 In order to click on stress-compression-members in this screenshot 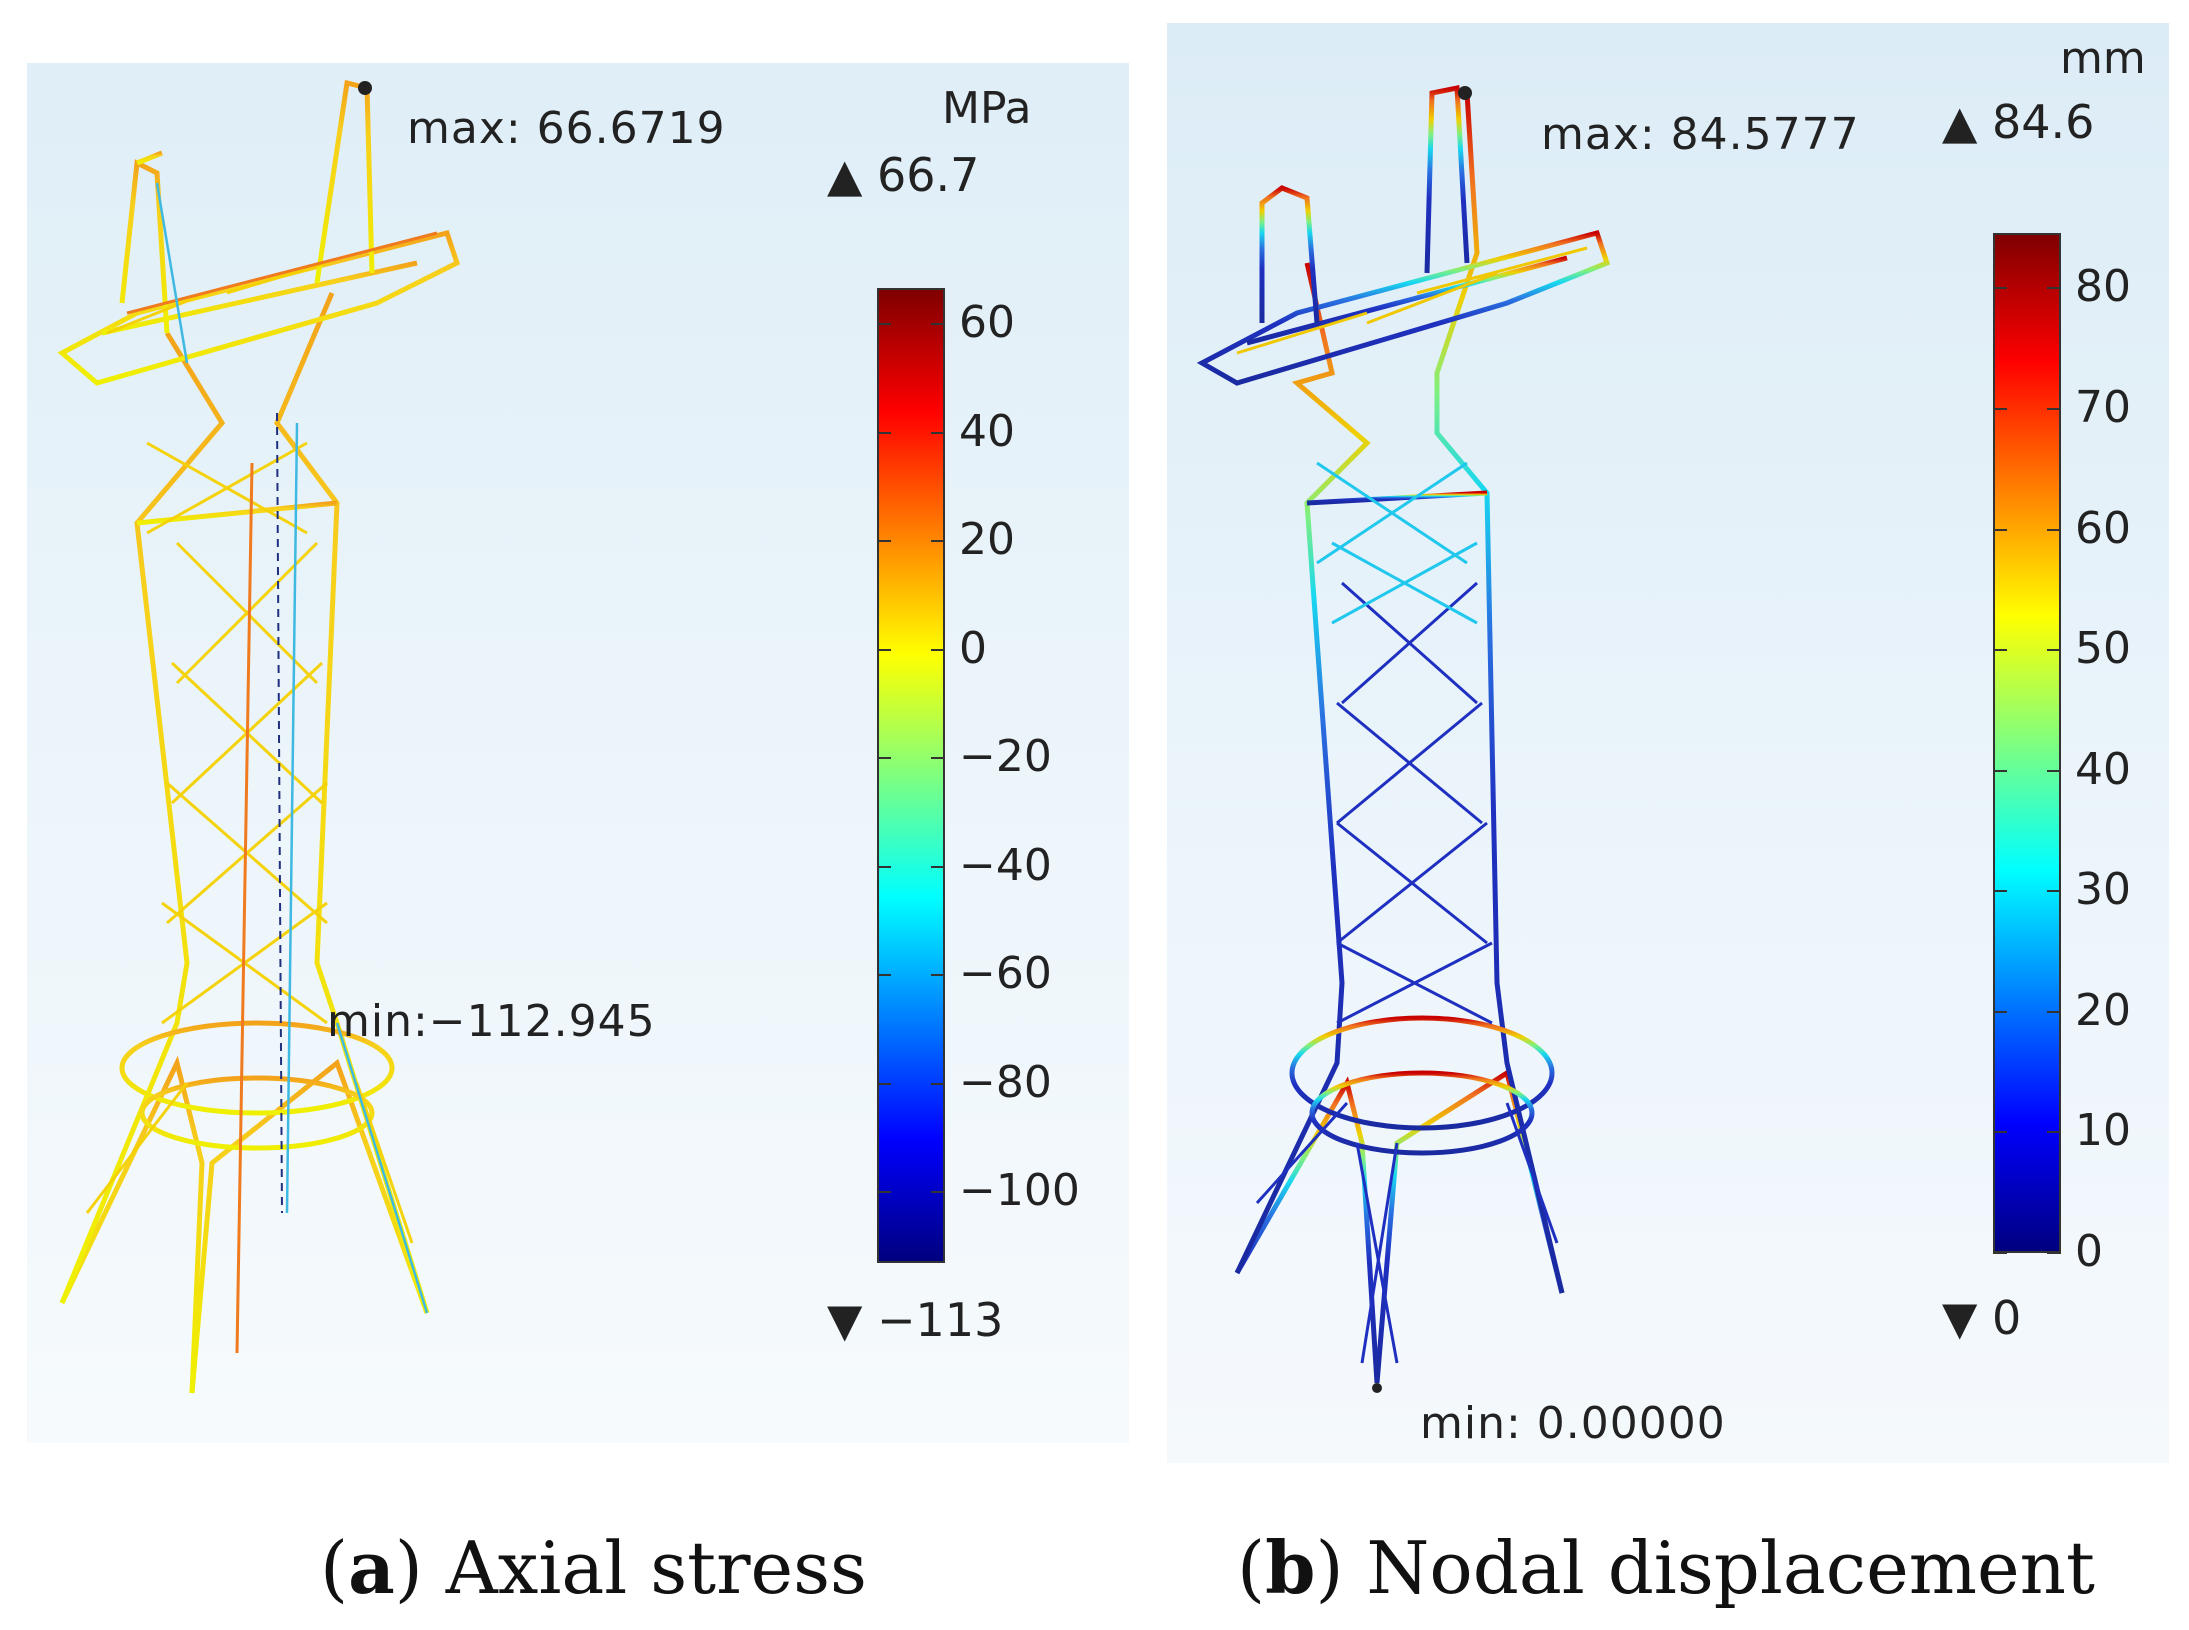, I will do `click(292, 748)`.